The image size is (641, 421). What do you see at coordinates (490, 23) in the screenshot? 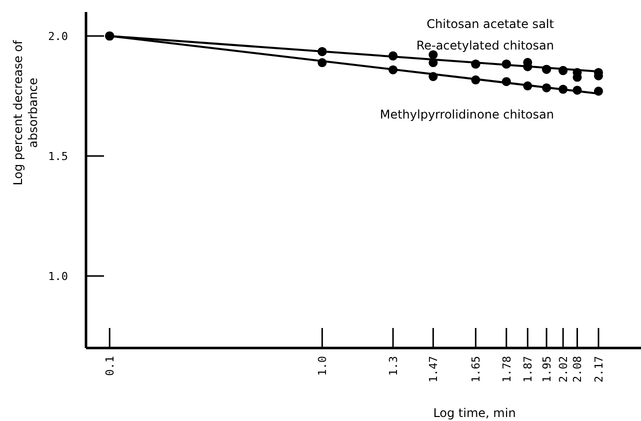
I see `series-label: Chitosan acetate salt` at bounding box center [490, 23].